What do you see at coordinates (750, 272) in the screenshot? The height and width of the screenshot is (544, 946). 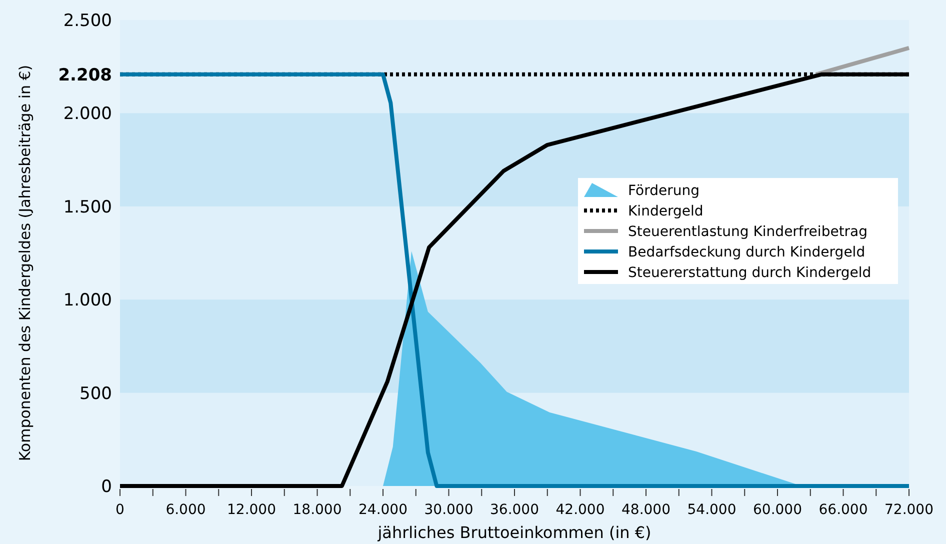 I see `legend-label: Steuererstattung durch Kindergeld` at bounding box center [750, 272].